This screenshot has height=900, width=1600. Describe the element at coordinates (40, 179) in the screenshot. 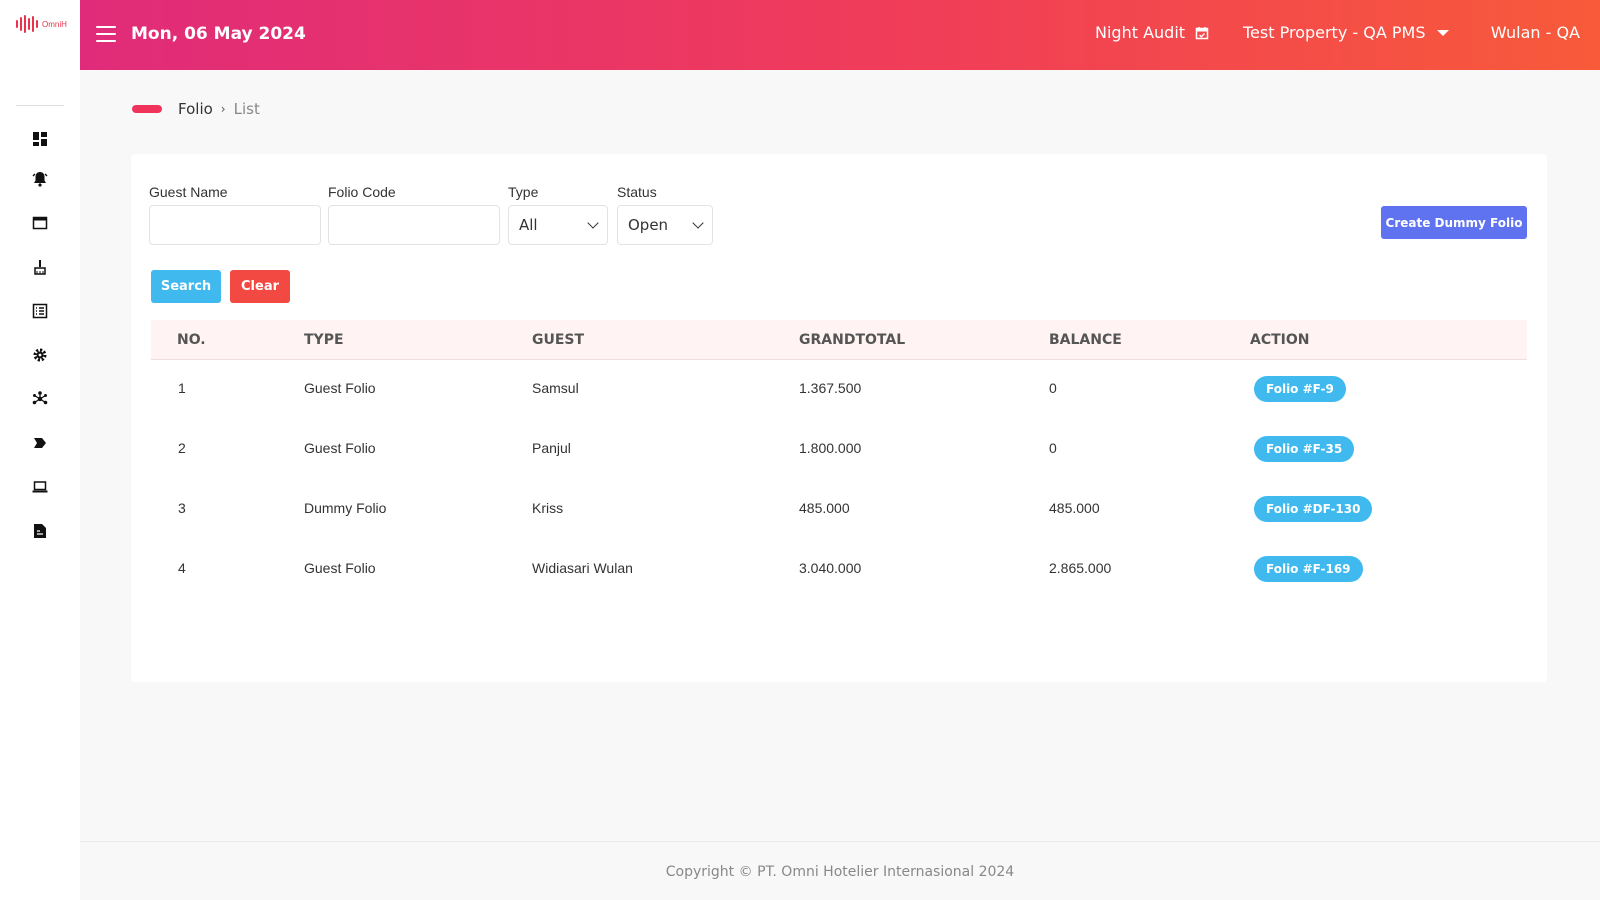

I see `bell-icon` at that location.